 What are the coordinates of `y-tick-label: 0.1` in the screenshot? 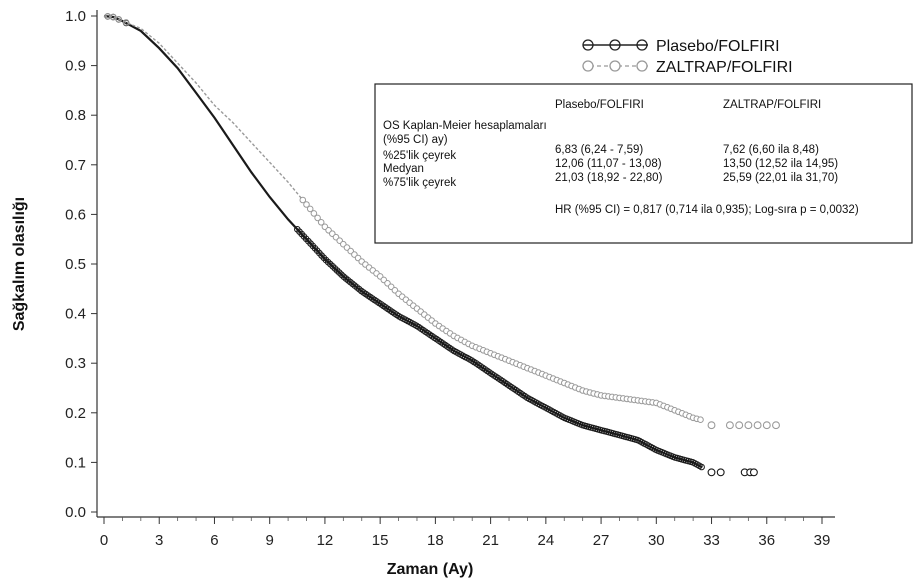 It's located at (75, 462).